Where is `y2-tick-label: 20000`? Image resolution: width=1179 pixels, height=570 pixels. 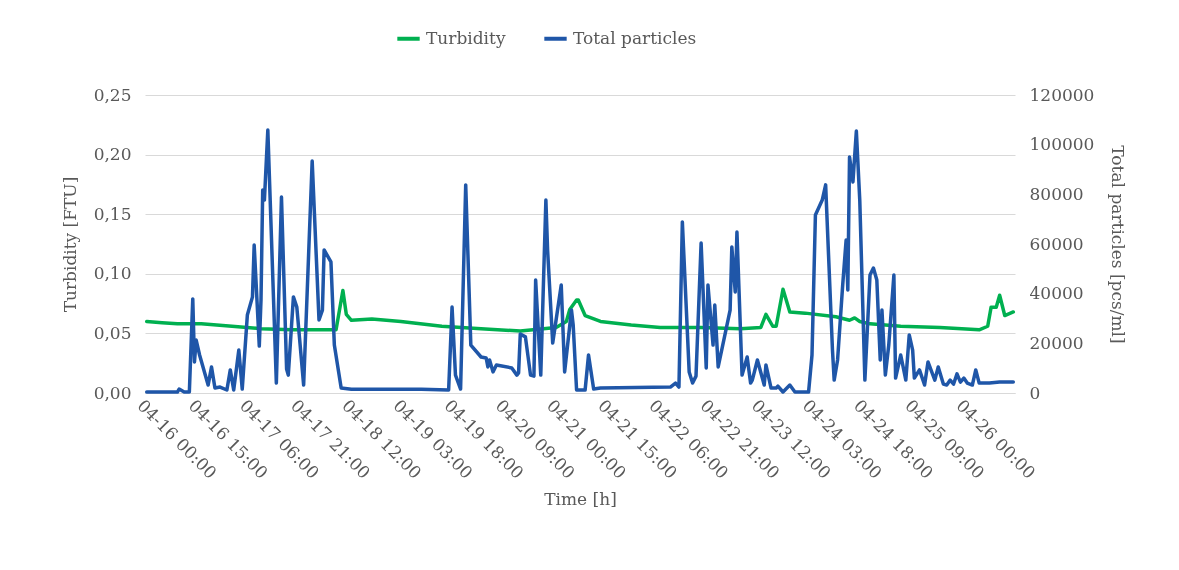
y2-tick-label: 20000 is located at coordinates (1056, 342).